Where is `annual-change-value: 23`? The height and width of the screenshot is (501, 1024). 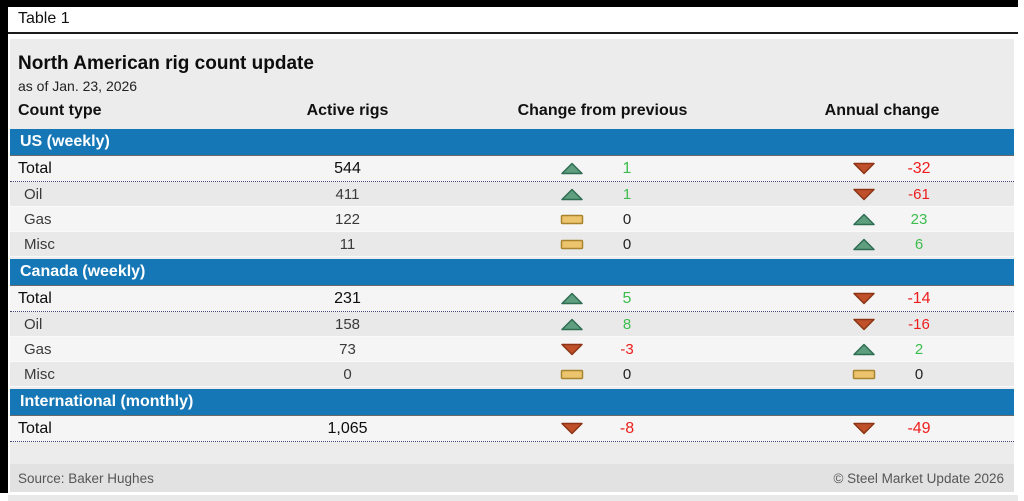 annual-change-value: 23 is located at coordinates (919, 219).